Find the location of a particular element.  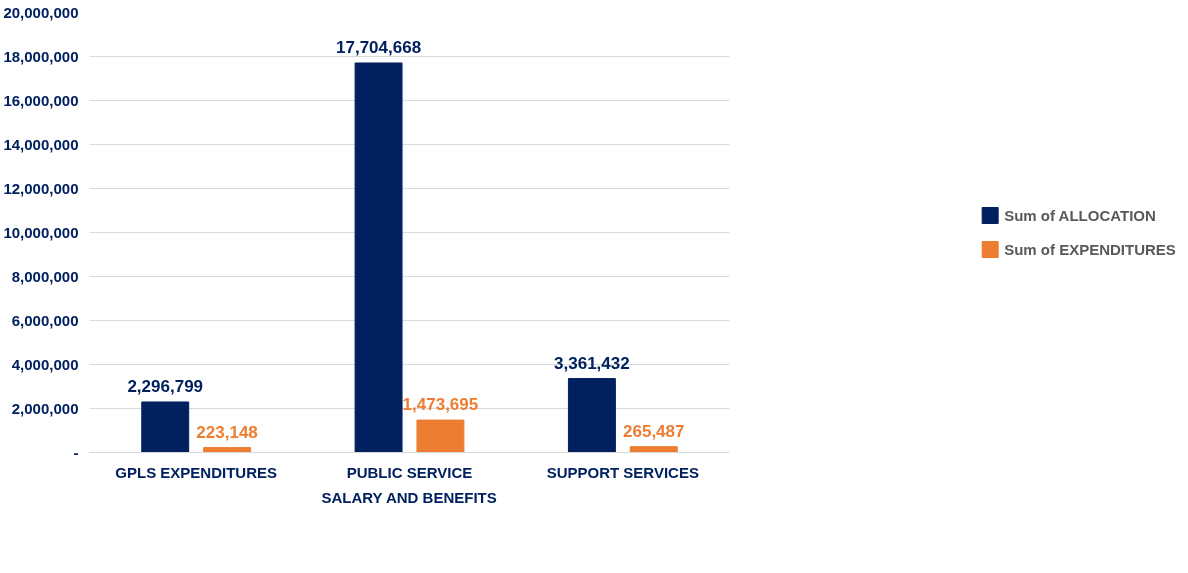

data-label: 1,473,695 is located at coordinates (440, 405).